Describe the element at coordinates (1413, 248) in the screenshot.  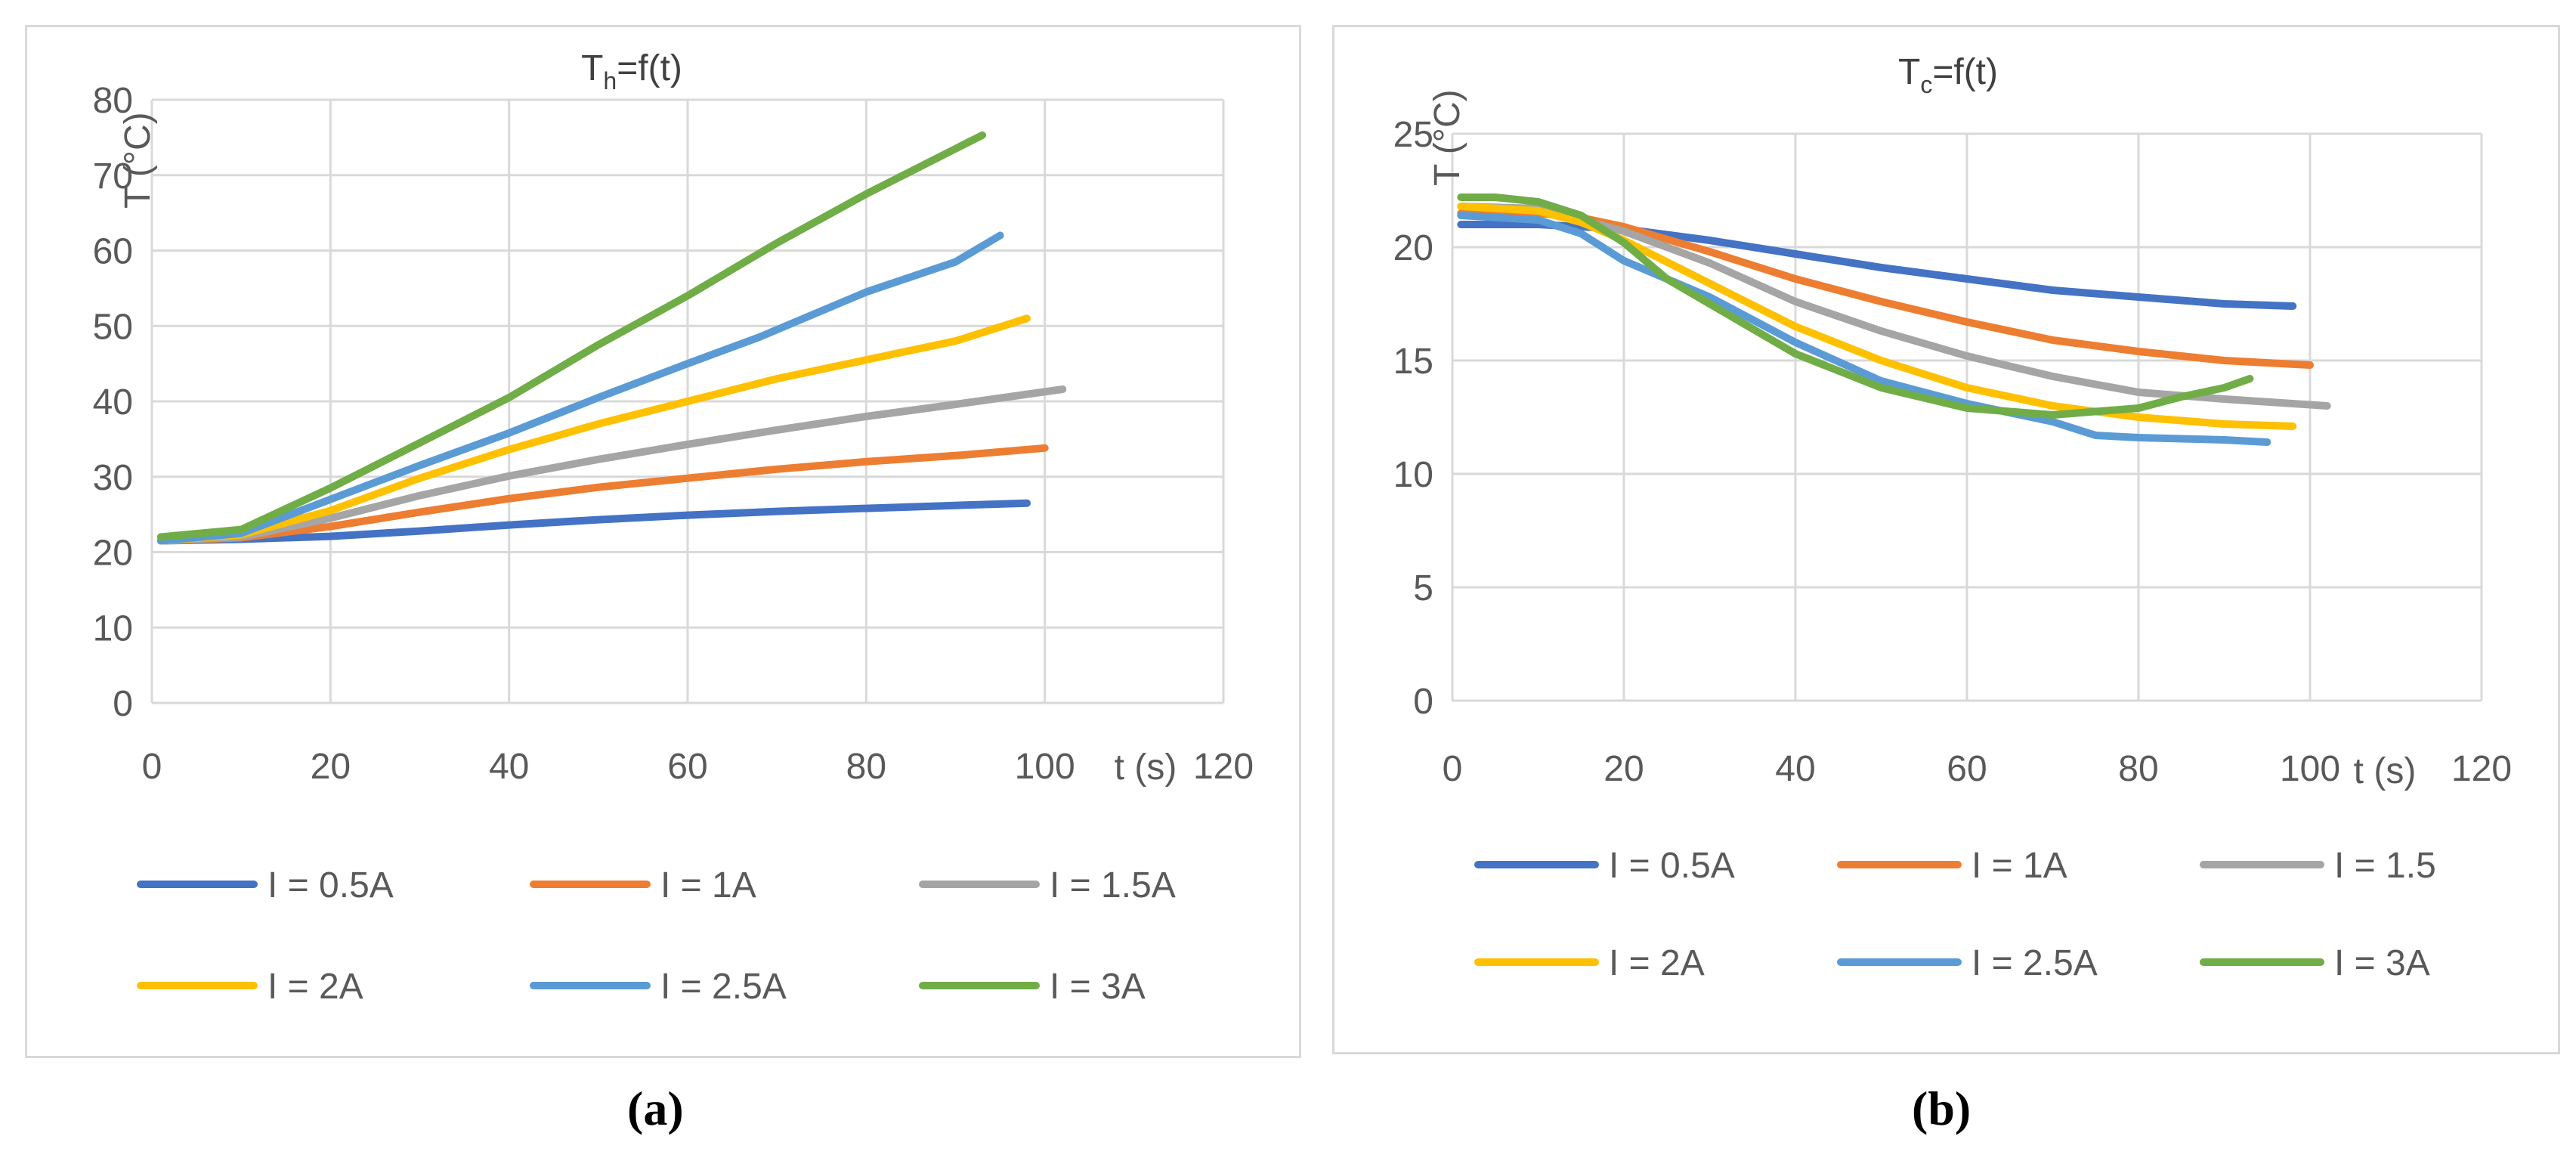
I see `chart-b-y-tick-label-4: 20` at that location.